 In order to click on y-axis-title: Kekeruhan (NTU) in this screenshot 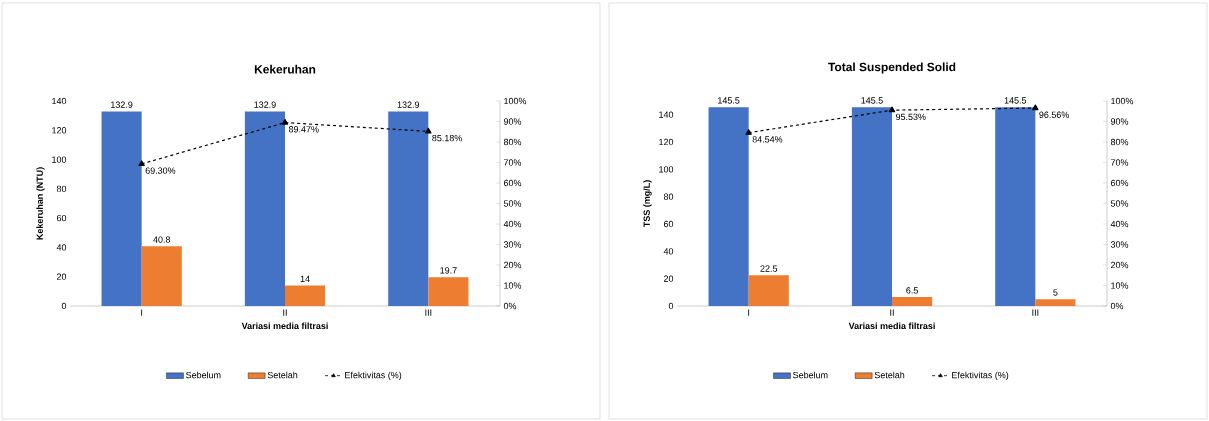, I will do `click(40, 203)`.